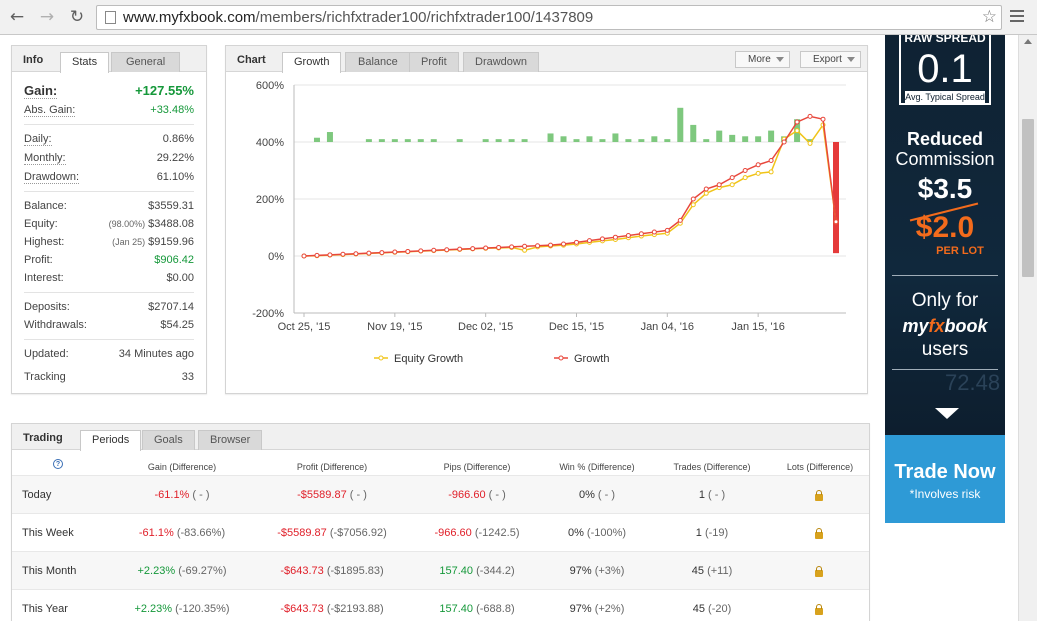 This screenshot has height=621, width=1037. I want to click on ad-reduced: Reduced, so click(945, 139).